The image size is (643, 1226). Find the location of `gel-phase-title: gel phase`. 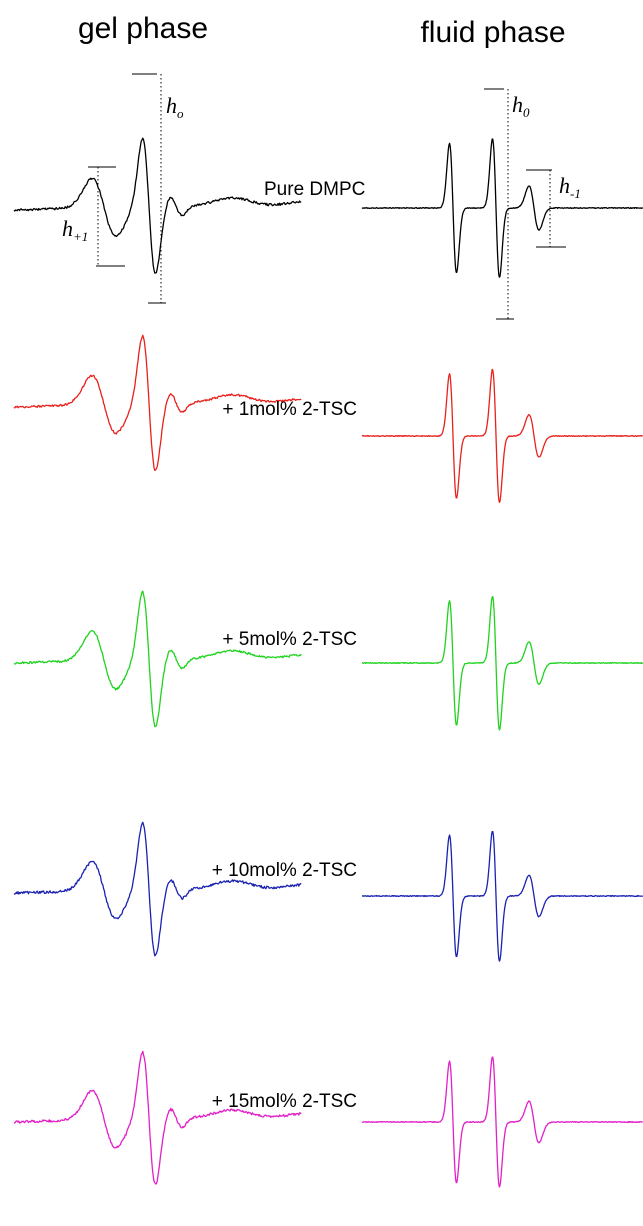

gel-phase-title: gel phase is located at coordinates (143, 28).